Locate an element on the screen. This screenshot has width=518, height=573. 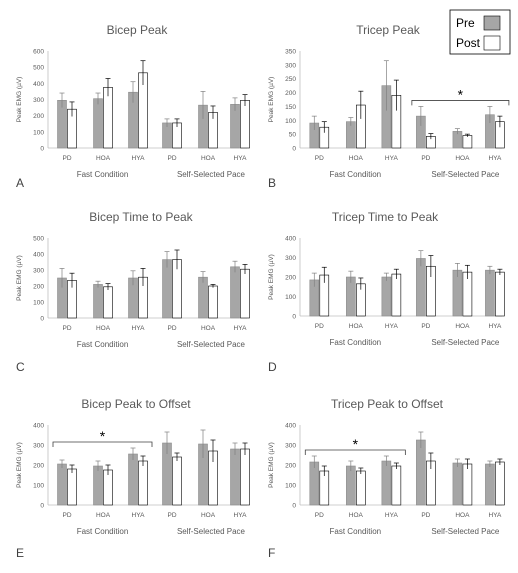
chart-title: Tricep Time to Peak is located at coordinates (385, 217).